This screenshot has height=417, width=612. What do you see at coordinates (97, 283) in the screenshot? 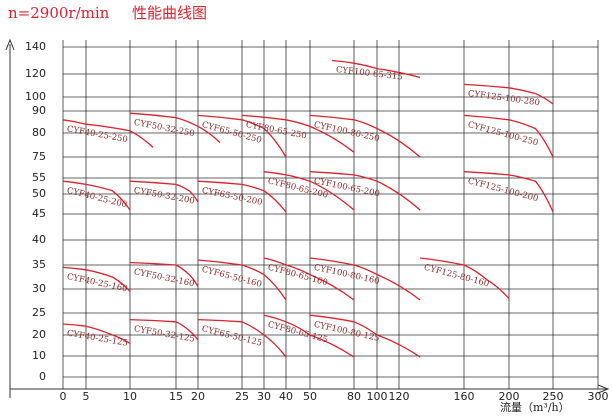
I see `curve-label: CYF40-25-160` at bounding box center [97, 283].